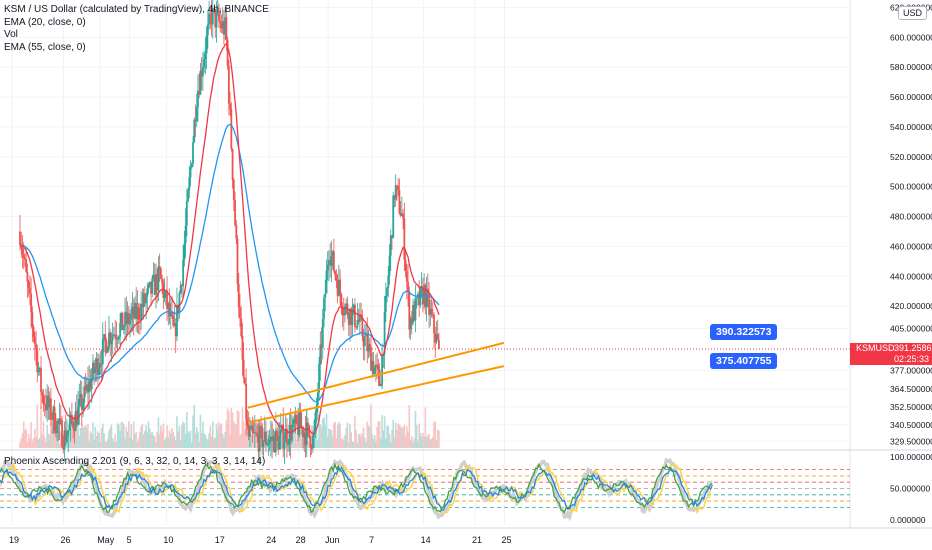 This screenshot has height=550, width=932. What do you see at coordinates (376, 375) in the screenshot?
I see `trendline` at bounding box center [376, 375].